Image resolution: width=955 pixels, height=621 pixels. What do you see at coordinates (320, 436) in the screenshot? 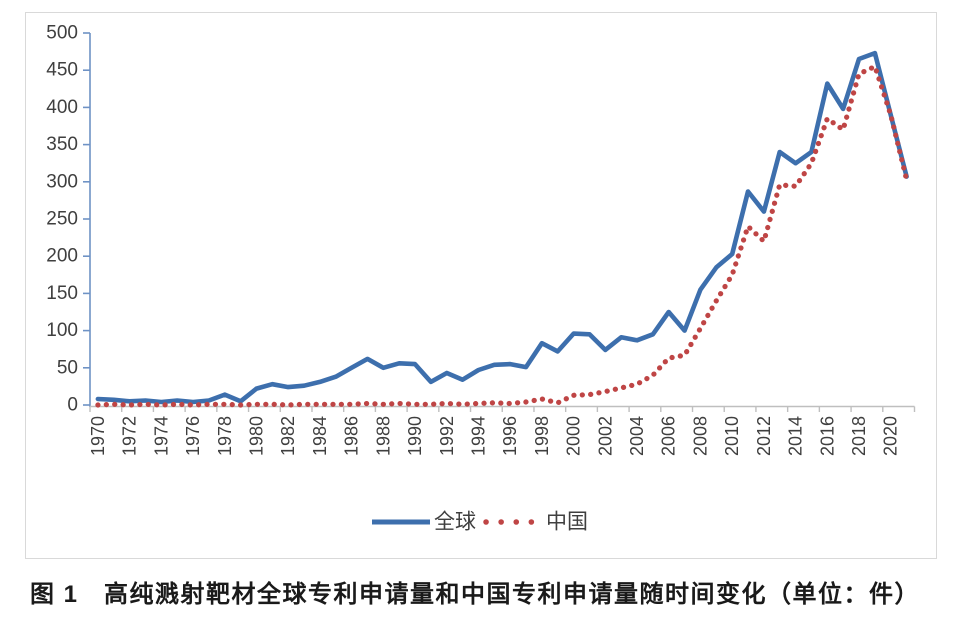
I see `x-axis-label: 1984` at bounding box center [320, 436].